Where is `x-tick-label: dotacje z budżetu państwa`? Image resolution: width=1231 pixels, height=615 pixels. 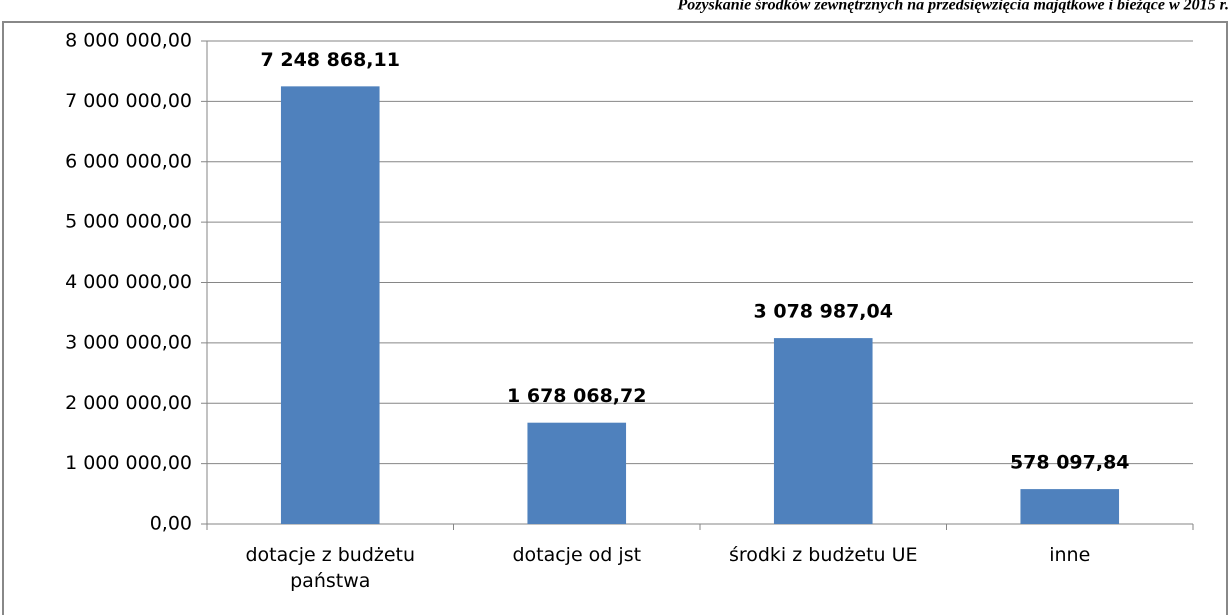
x-tick-label: dotacje z budżetu państwa is located at coordinates (330, 568).